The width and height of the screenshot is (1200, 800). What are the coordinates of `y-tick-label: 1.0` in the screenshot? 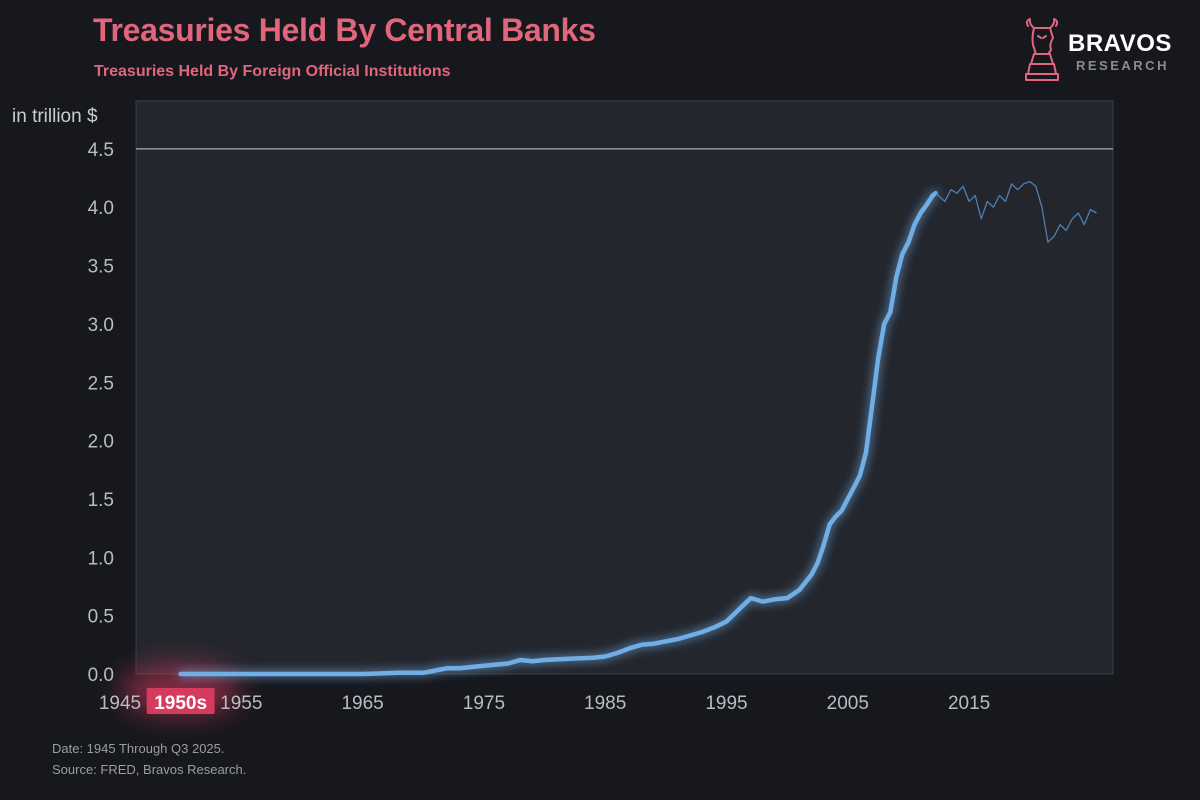 It's located at (101, 558).